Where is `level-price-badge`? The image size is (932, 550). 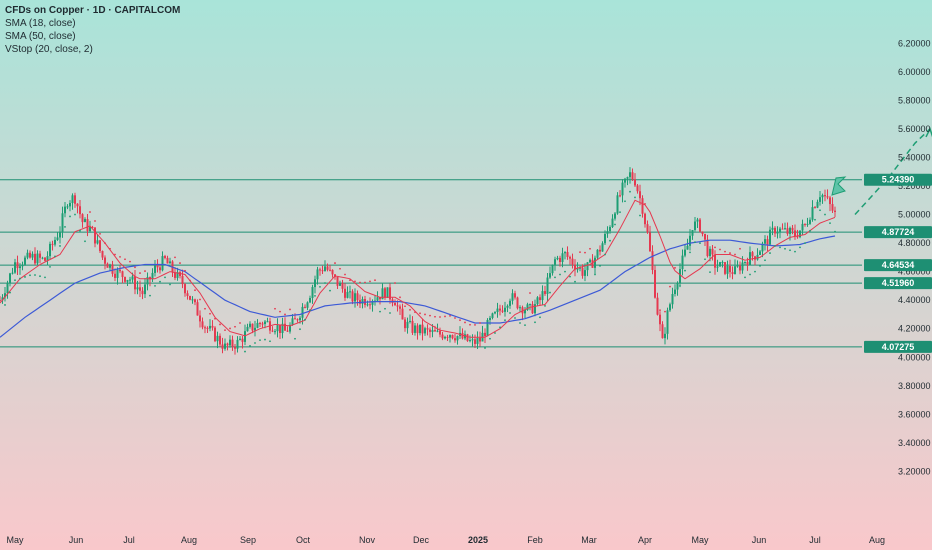
level-price-badge is located at coordinates (898, 346).